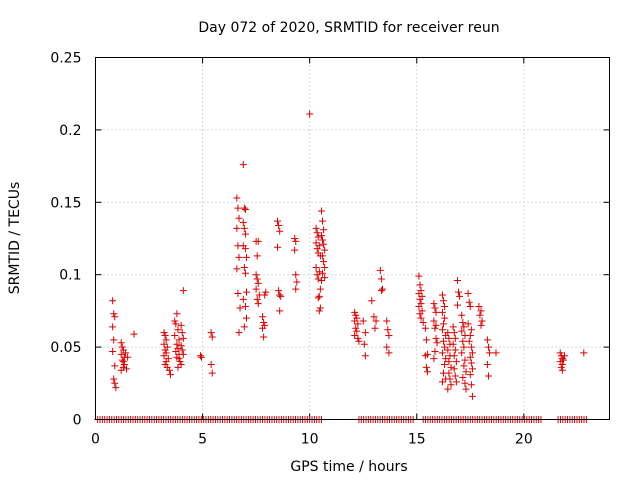  I want to click on x-tick-label: 5, so click(202, 440).